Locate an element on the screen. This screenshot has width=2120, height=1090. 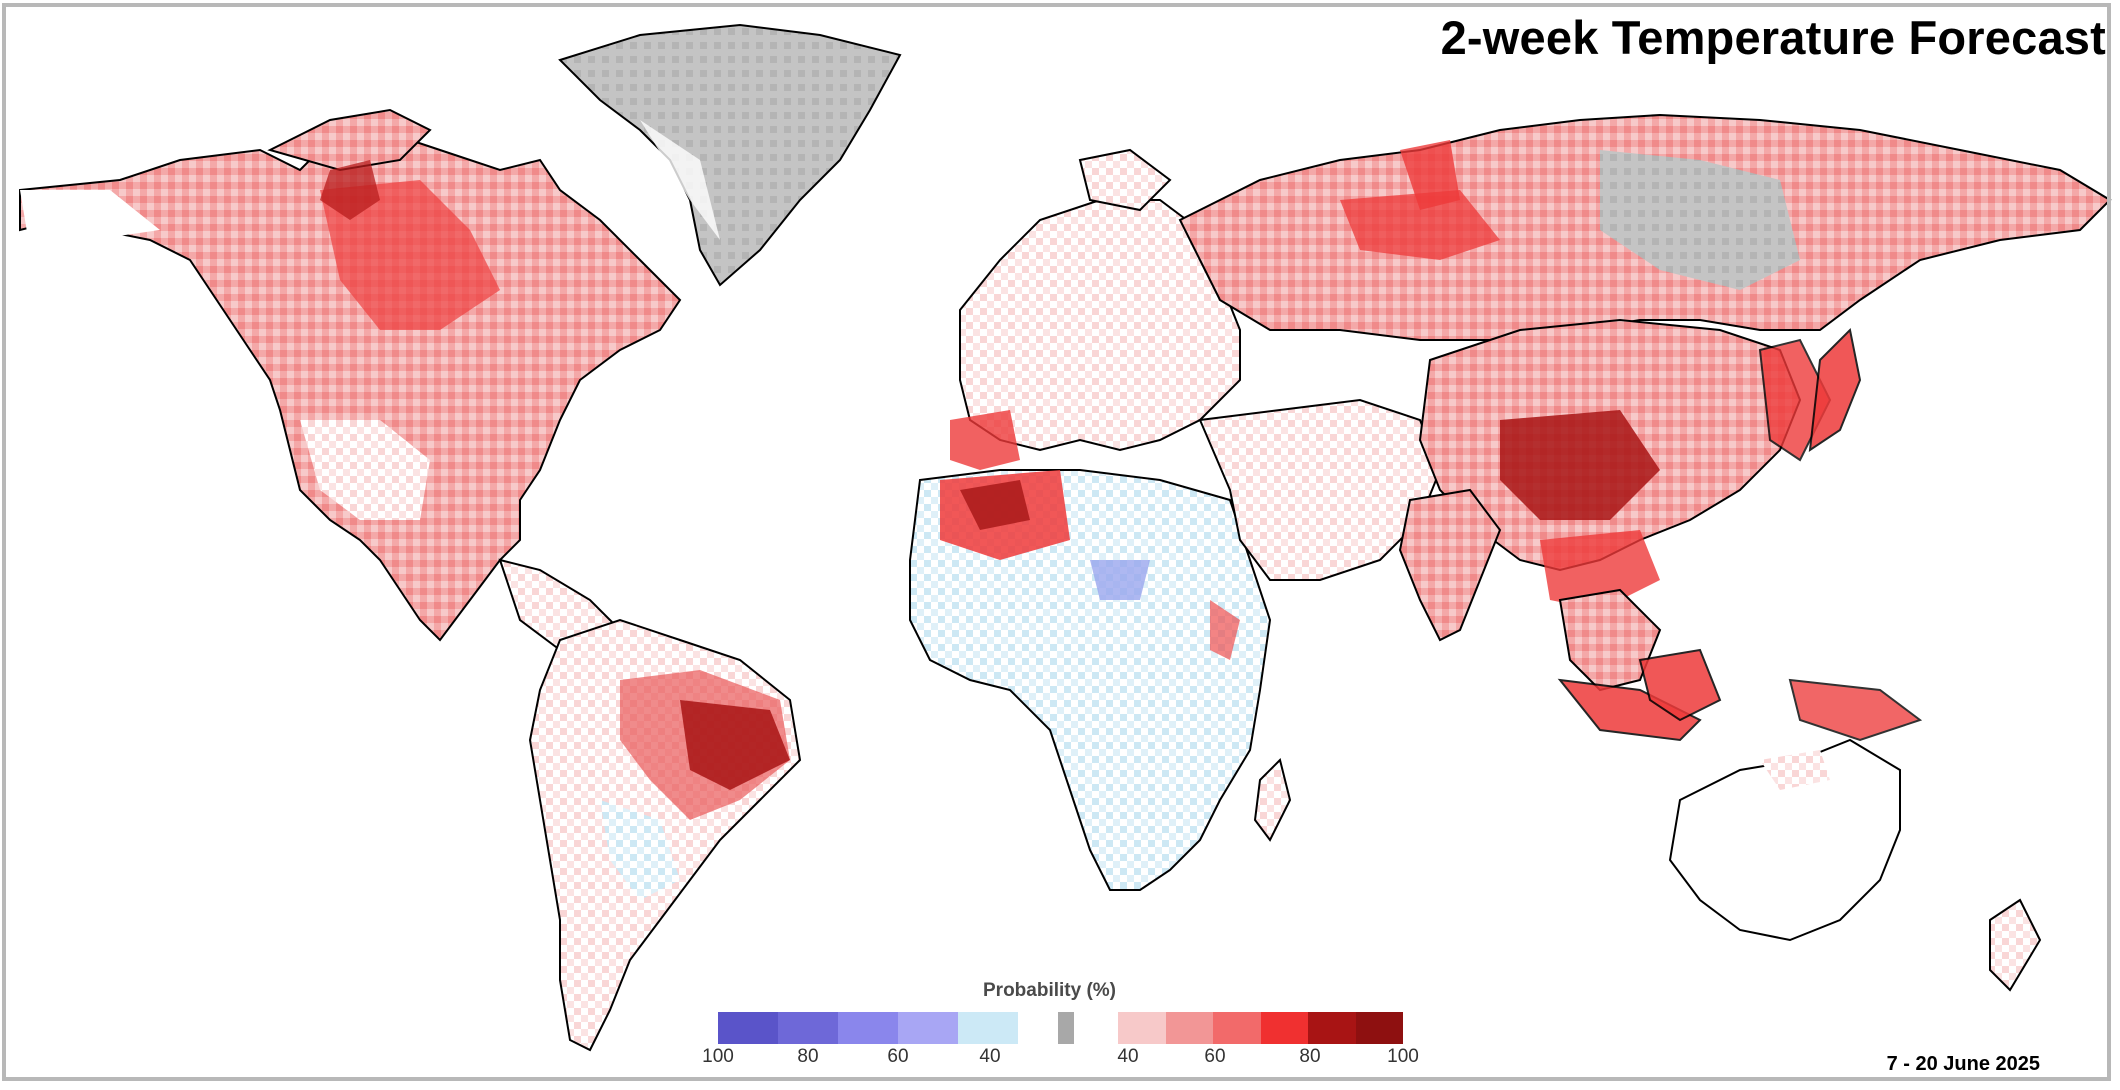
europe is located at coordinates (1095, 309).